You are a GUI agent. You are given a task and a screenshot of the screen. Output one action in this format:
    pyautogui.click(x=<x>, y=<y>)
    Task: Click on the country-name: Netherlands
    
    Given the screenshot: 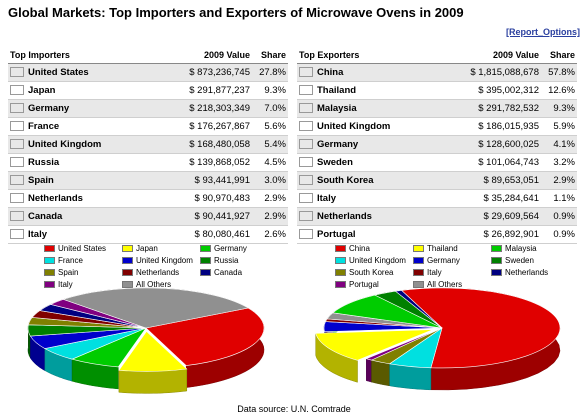 What is the action you would take?
    pyautogui.click(x=55, y=198)
    